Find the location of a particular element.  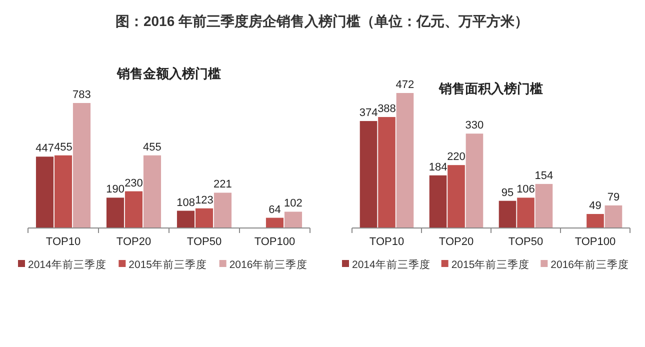

data-label: 95 is located at coordinates (507, 192).